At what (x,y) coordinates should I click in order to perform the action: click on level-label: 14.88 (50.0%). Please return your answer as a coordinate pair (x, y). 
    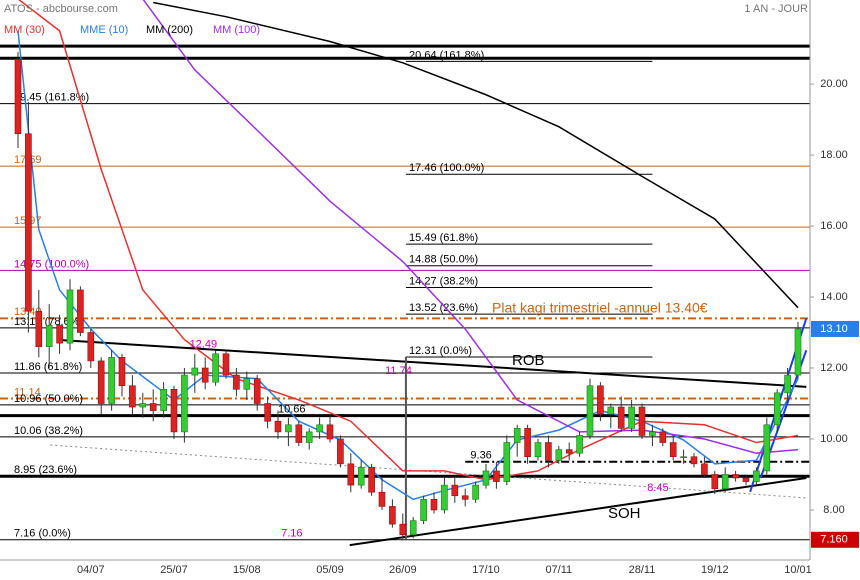
    Looking at the image, I should click on (443, 260).